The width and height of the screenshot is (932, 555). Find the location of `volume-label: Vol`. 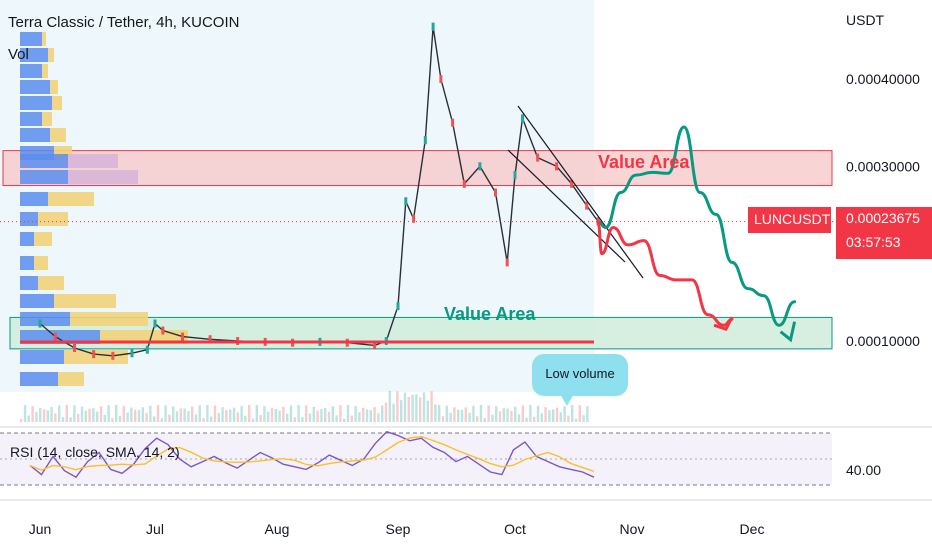

volume-label: Vol is located at coordinates (18, 54).